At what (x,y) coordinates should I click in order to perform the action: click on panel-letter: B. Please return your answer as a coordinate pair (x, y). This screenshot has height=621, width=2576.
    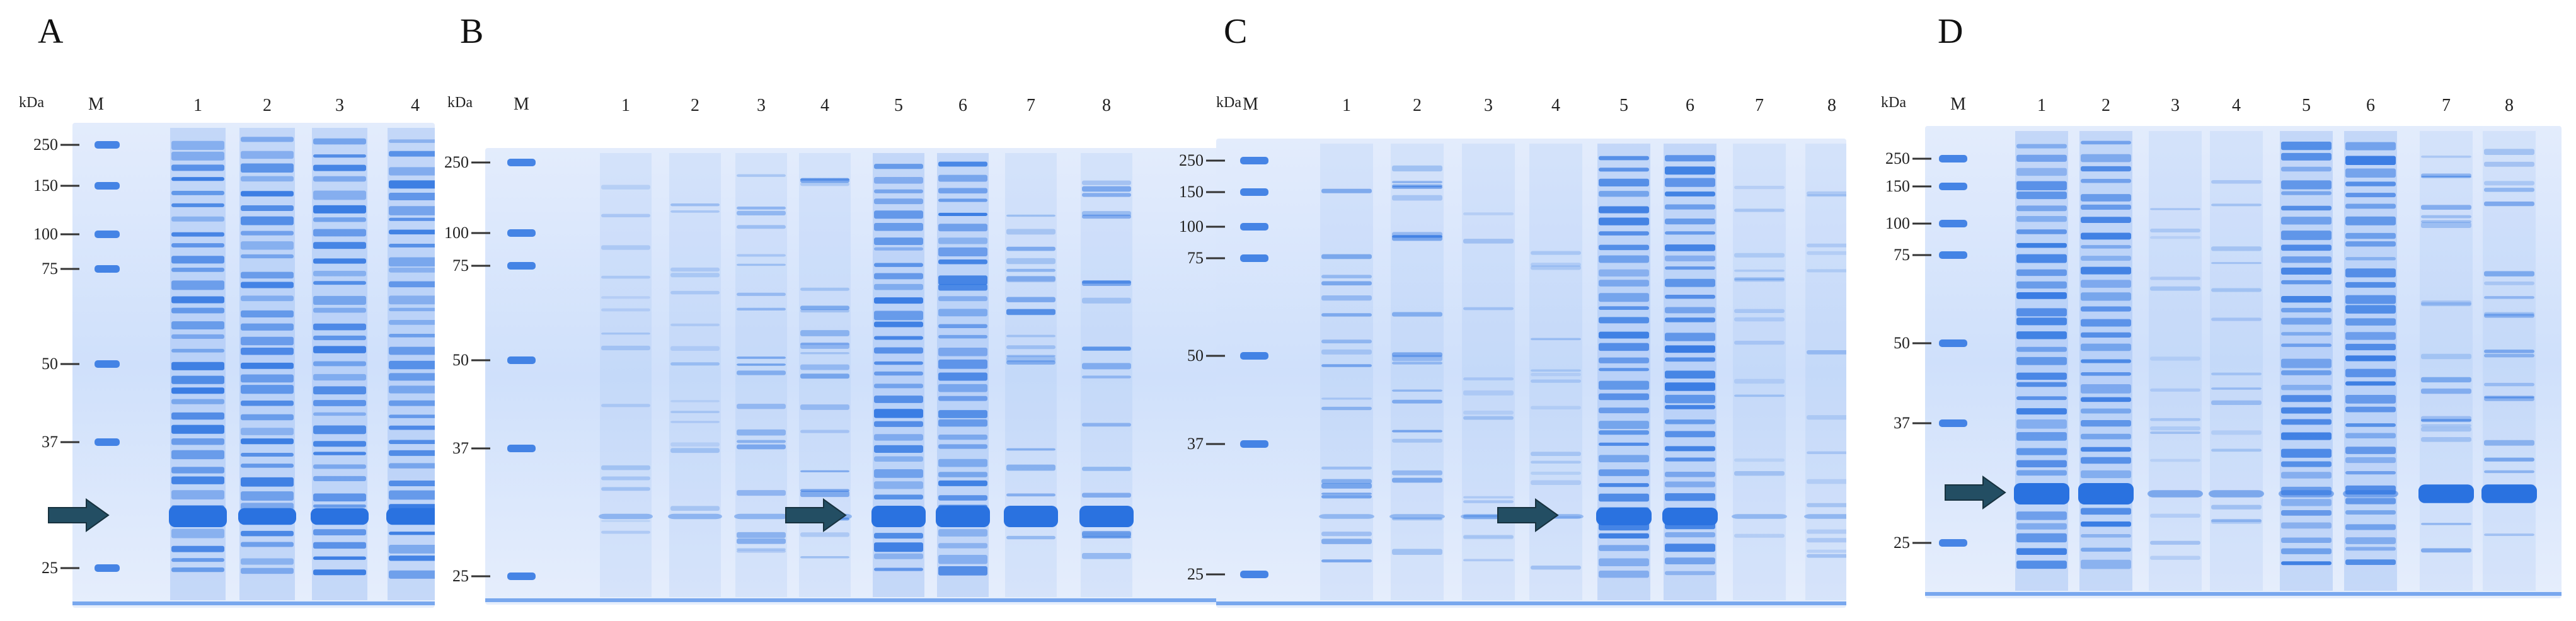
    Looking at the image, I should click on (472, 31).